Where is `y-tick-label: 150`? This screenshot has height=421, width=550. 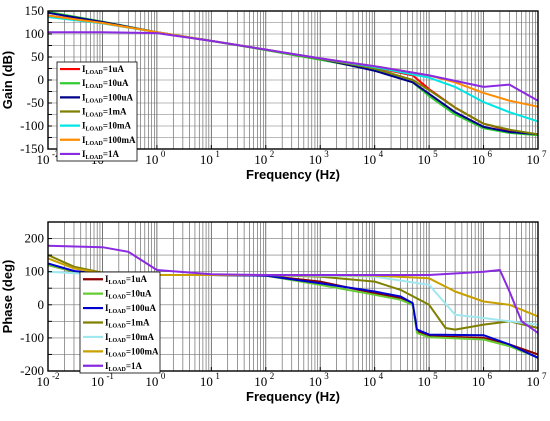 y-tick-label: 150 is located at coordinates (35, 10).